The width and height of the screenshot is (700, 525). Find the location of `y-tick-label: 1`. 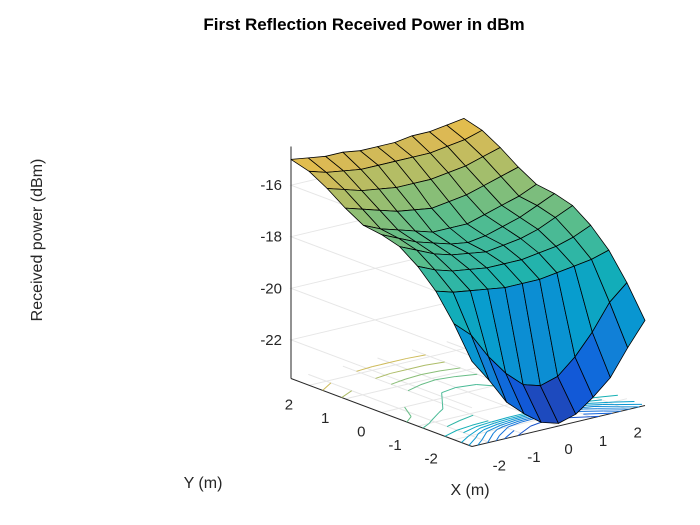

y-tick-label: 1 is located at coordinates (325, 418).